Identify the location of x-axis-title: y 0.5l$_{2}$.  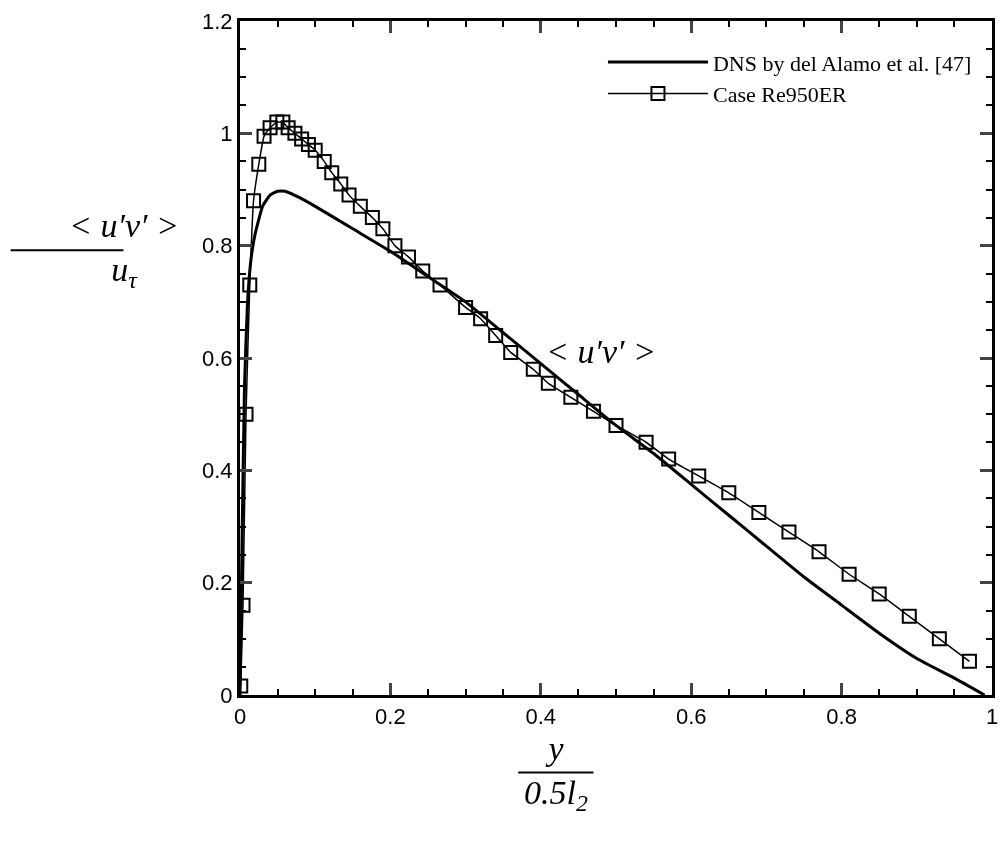
(556, 773).